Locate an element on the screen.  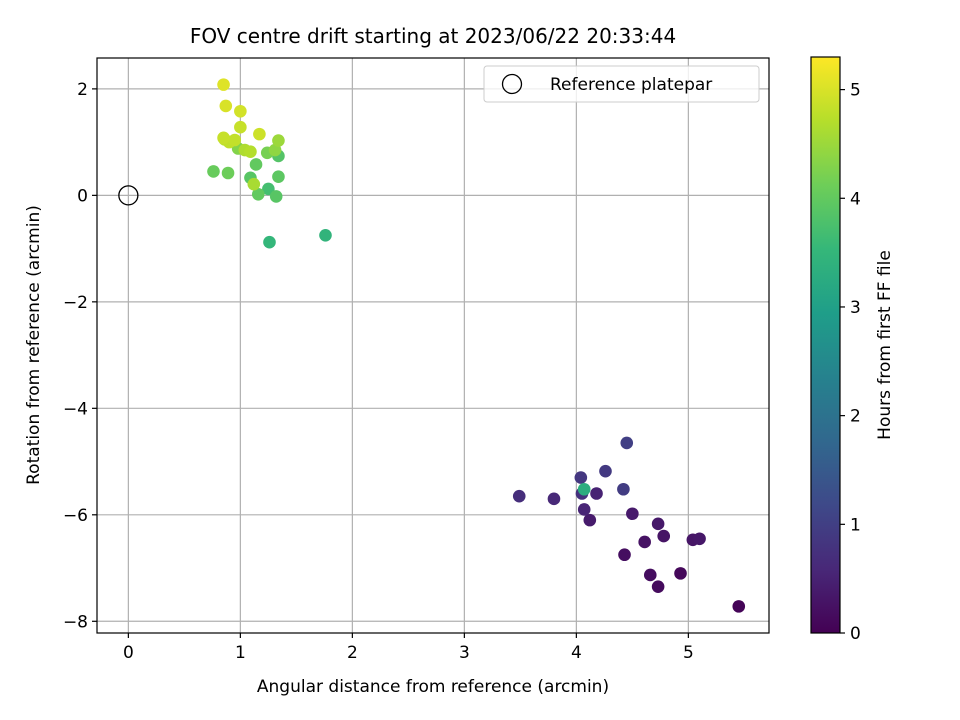
colorbar-tick-label: 0 is located at coordinates (855, 634).